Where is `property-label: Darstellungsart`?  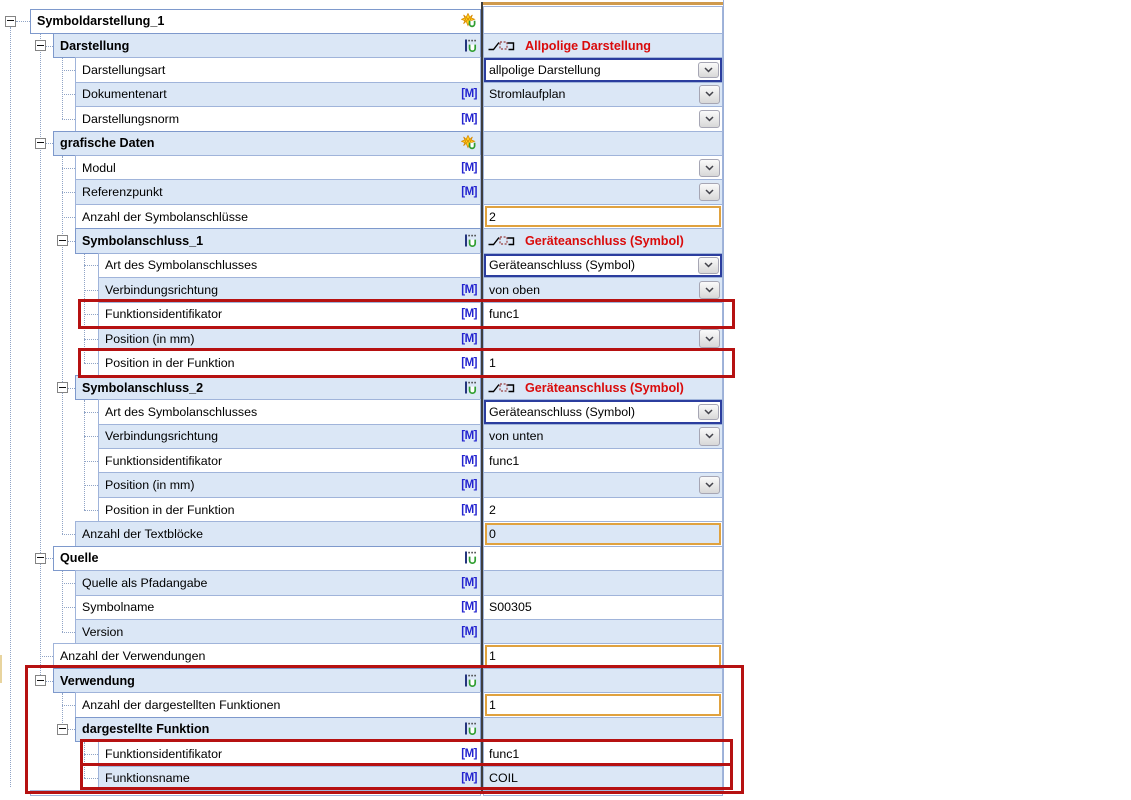
property-label: Darstellungsart is located at coordinates (124, 70).